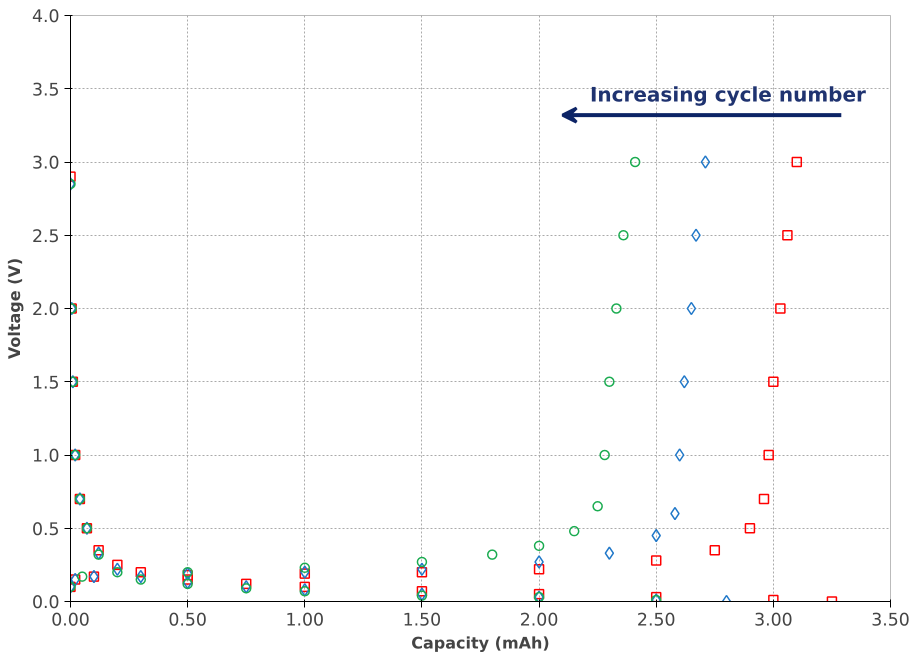 The width and height of the screenshot is (918, 664). Describe the element at coordinates (773, 620) in the screenshot. I see `x-tick-label: 3.00` at that location.